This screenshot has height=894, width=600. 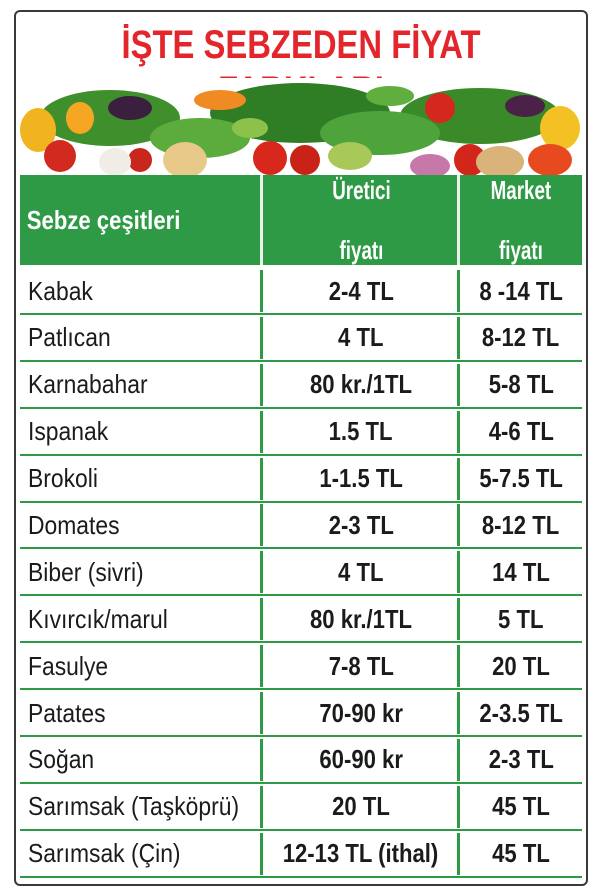 What do you see at coordinates (301, 715) in the screenshot?
I see `table-row: Patates 70-90 kr 2-3.5 TL` at bounding box center [301, 715].